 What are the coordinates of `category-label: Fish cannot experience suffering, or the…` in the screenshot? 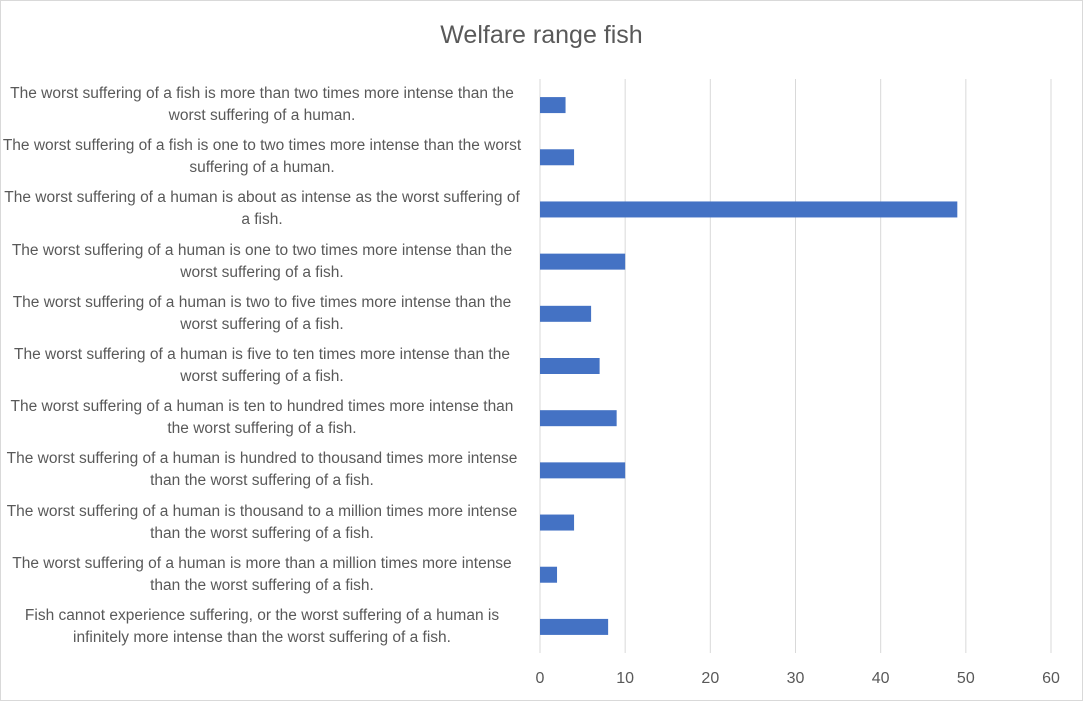 It's located at (262, 626).